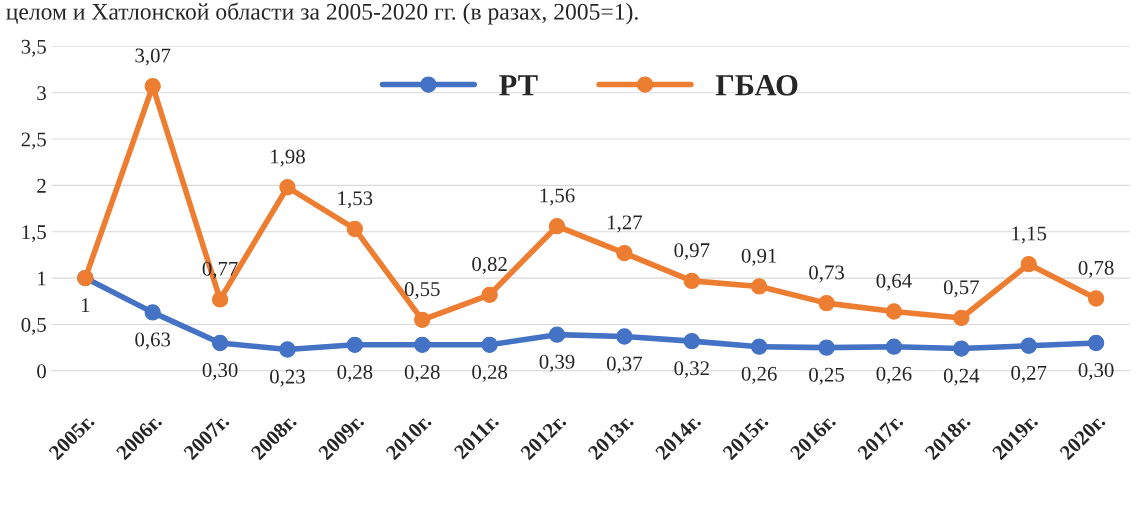  I want to click on data-label: 0,23, so click(287, 378).